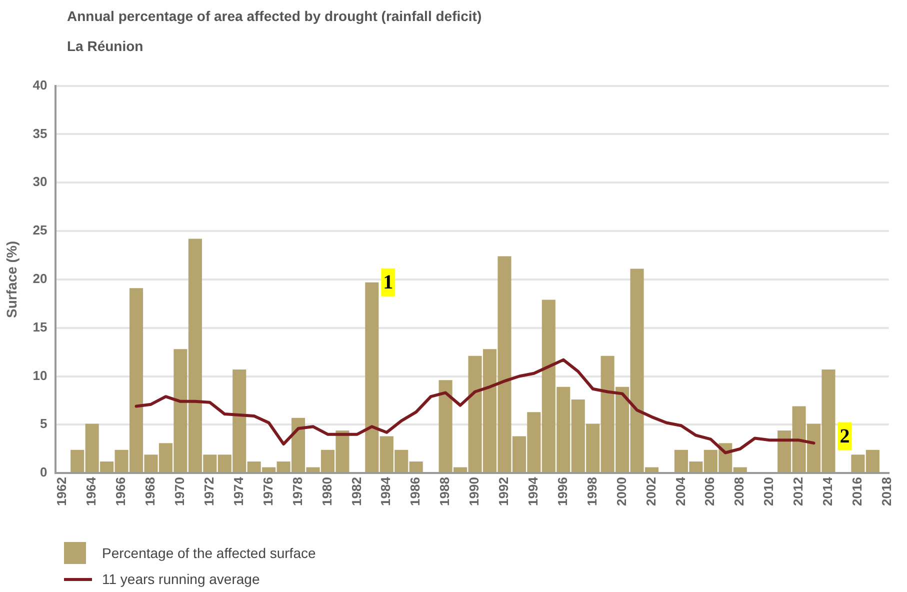 This screenshot has width=907, height=592. Describe the element at coordinates (650, 491) in the screenshot. I see `x-tick-label: 2002` at that location.